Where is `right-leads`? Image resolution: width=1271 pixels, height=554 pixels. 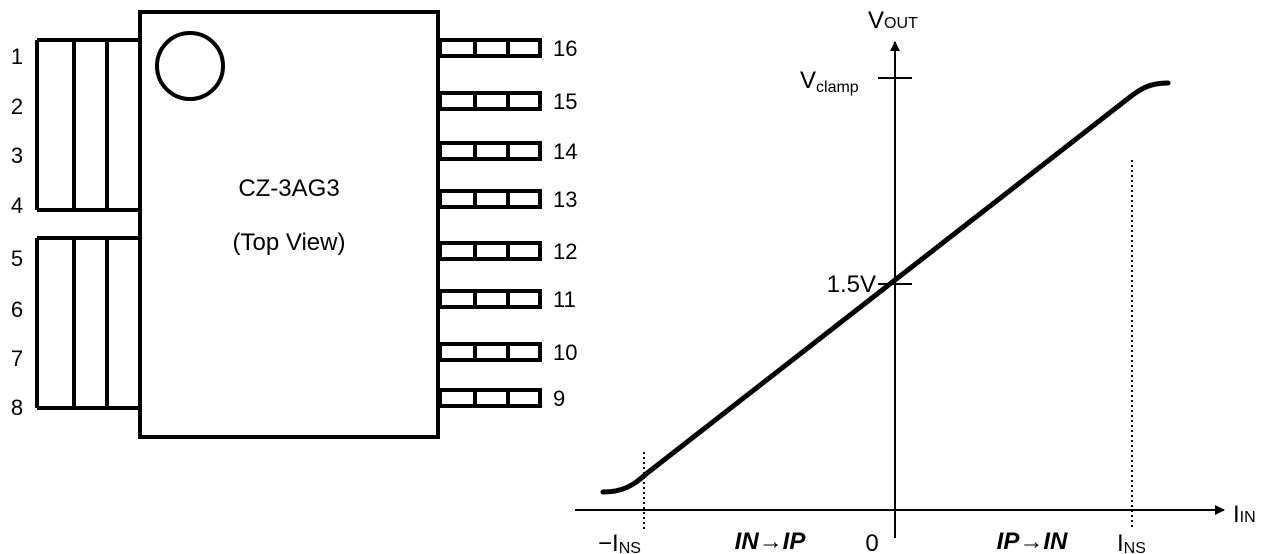 right-leads is located at coordinates (490, 223).